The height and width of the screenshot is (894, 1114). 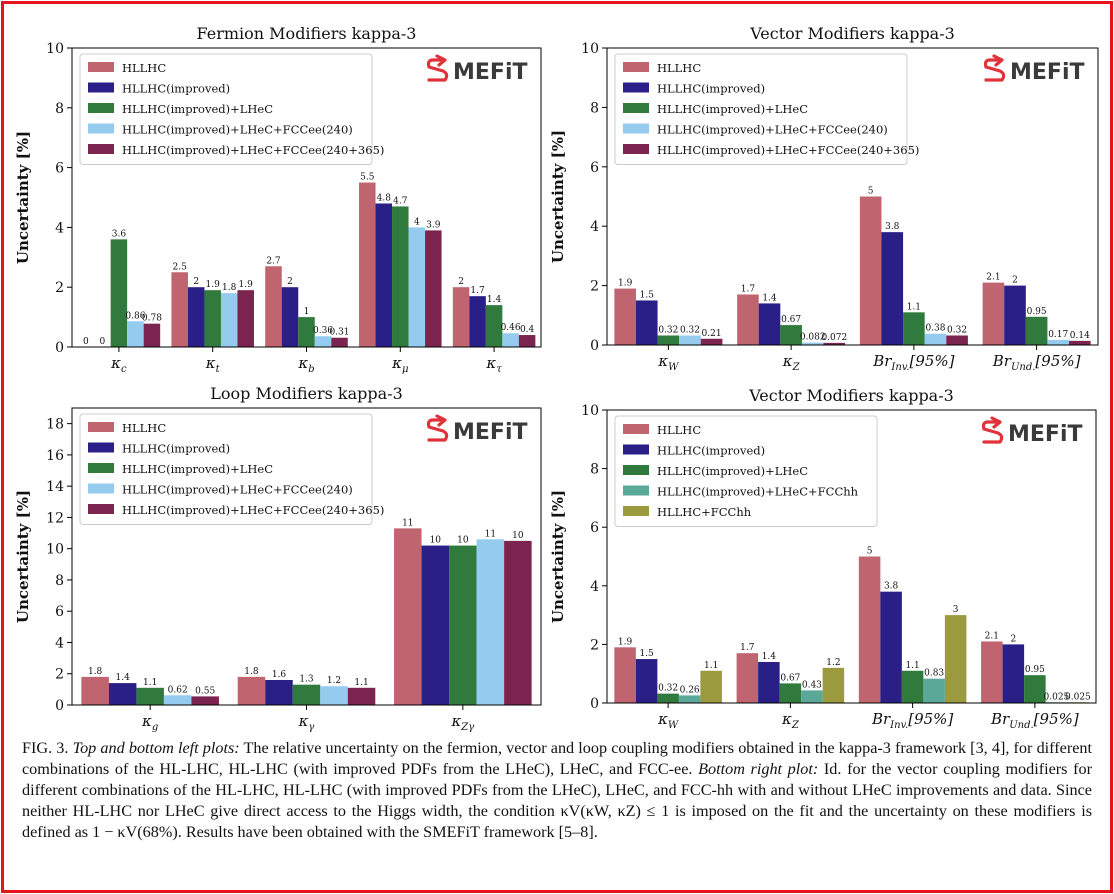 What do you see at coordinates (791, 362) in the screenshot?
I see `x-tick-label: κZ` at bounding box center [791, 362].